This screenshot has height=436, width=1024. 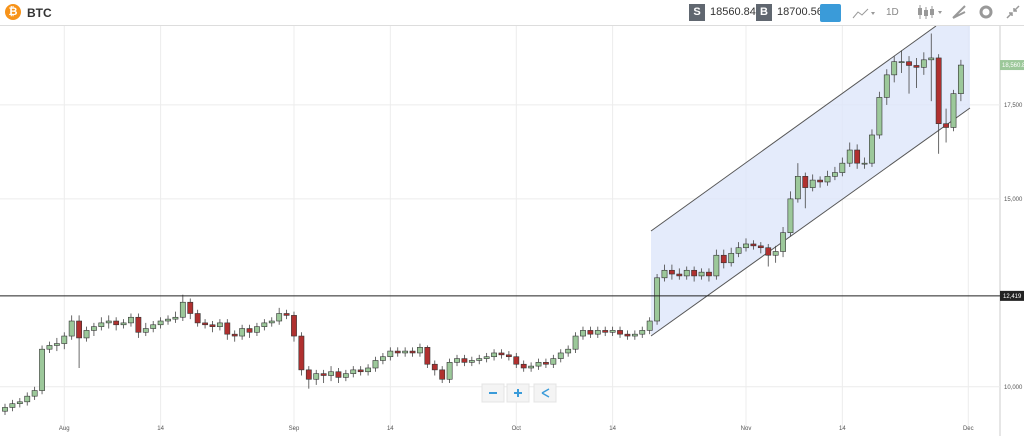 What do you see at coordinates (830, 13) in the screenshot?
I see `crosshair-button` at bounding box center [830, 13].